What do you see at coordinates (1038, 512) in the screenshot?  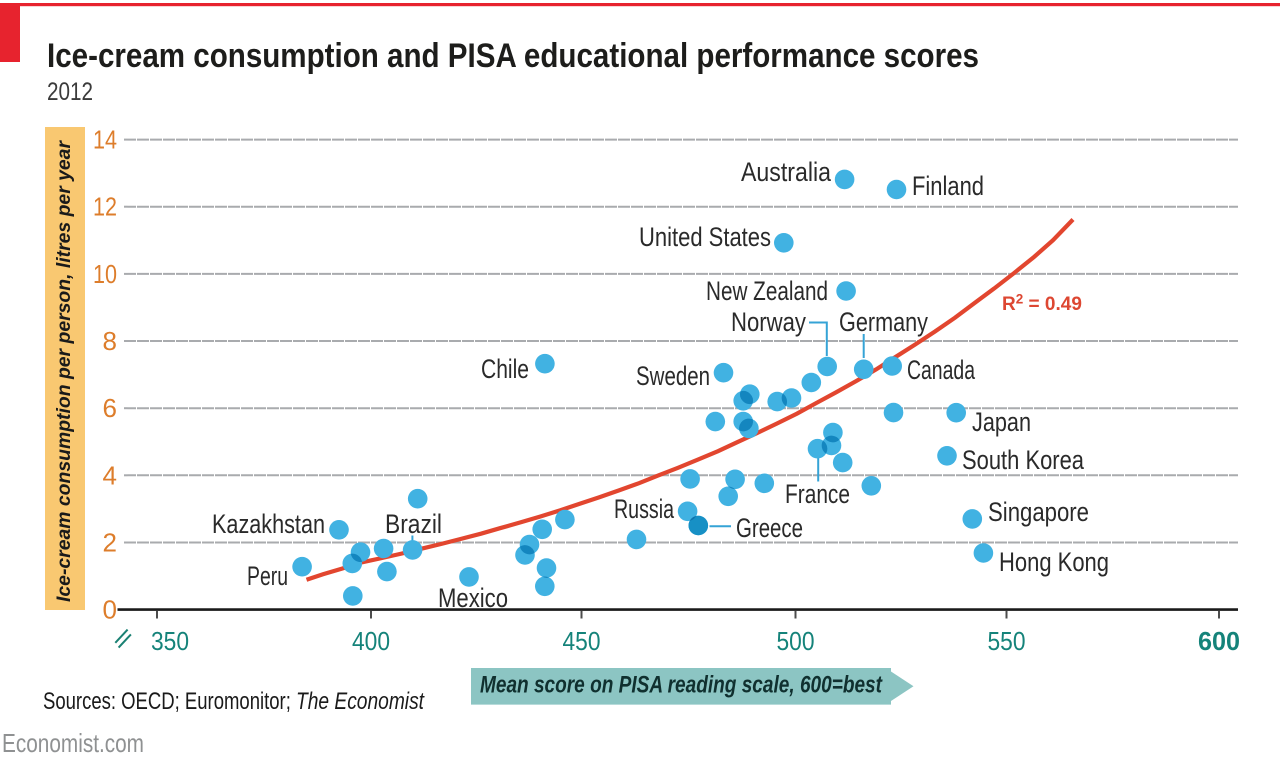 I see `svg-text: Singapore` at bounding box center [1038, 512].